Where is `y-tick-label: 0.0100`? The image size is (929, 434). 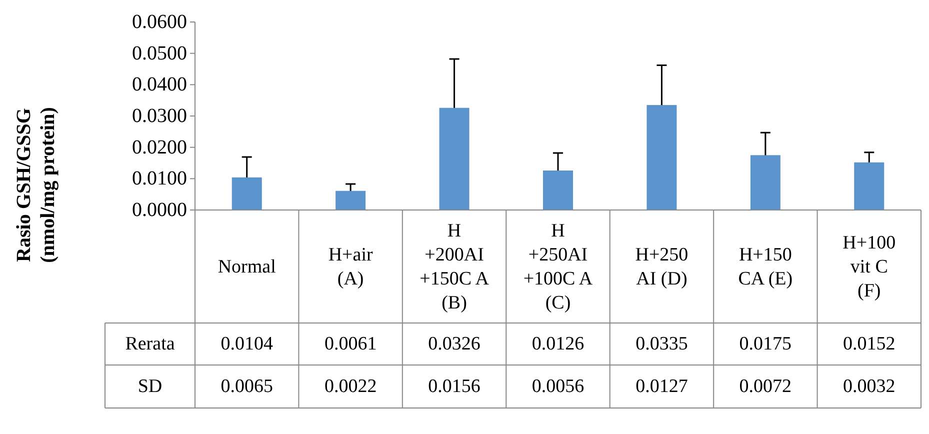
y-tick-label: 0.0100 is located at coordinates (159, 179).